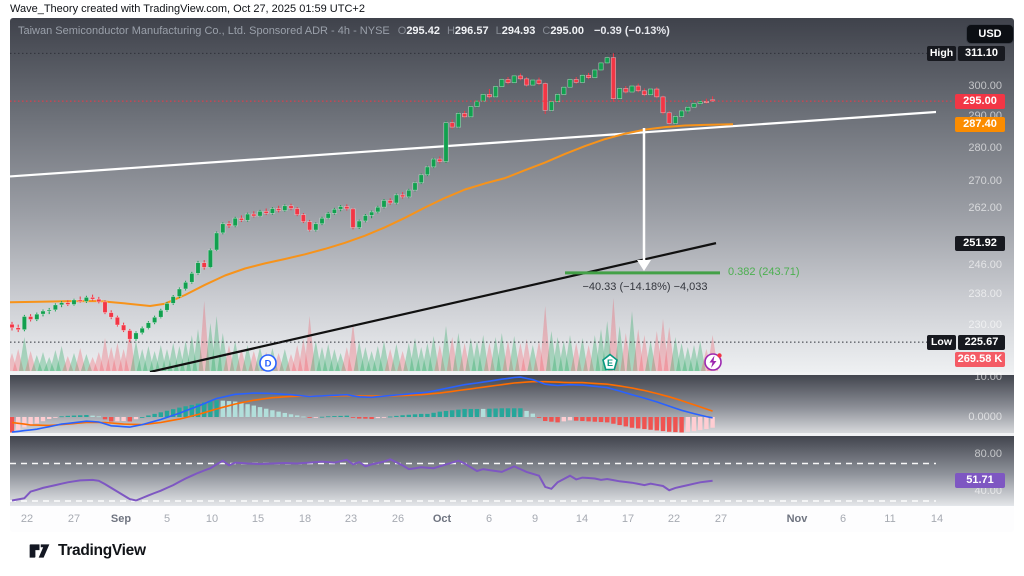 This screenshot has height=576, width=1024. I want to click on time-axis: 22 27 Sep 5 10 15 18 23 26 Oct 6 9 14 17 22 27 Nov 6 11 14, so click(512, 518).